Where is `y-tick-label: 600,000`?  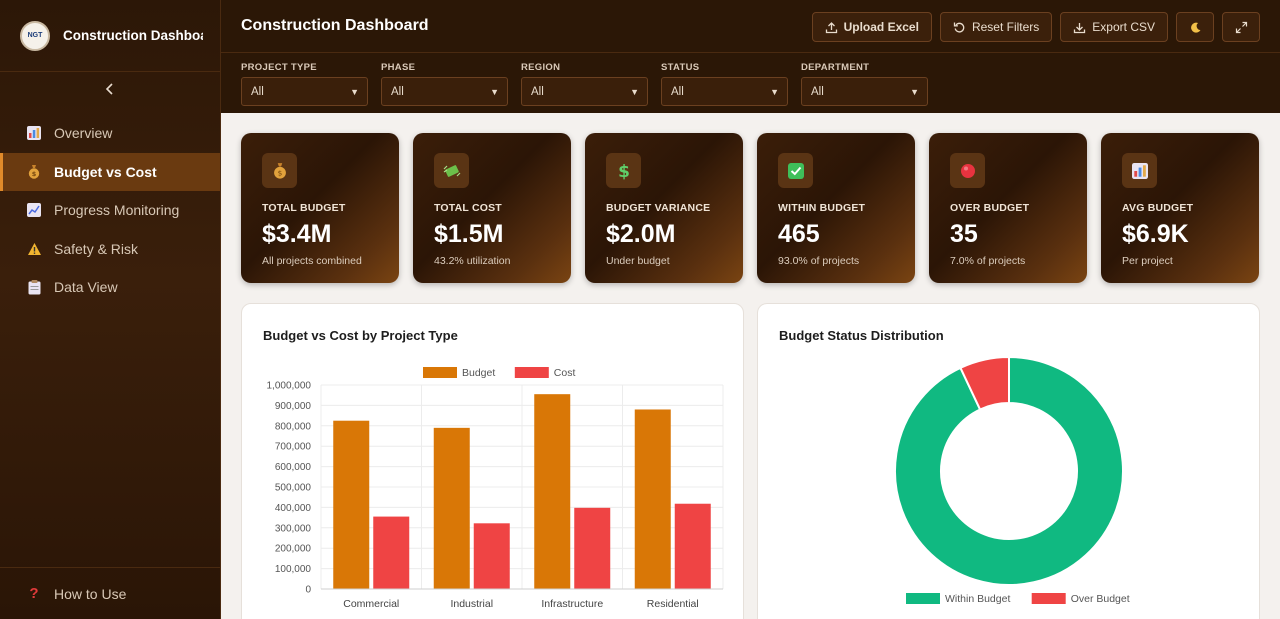
y-tick-label: 600,000 is located at coordinates (293, 467).